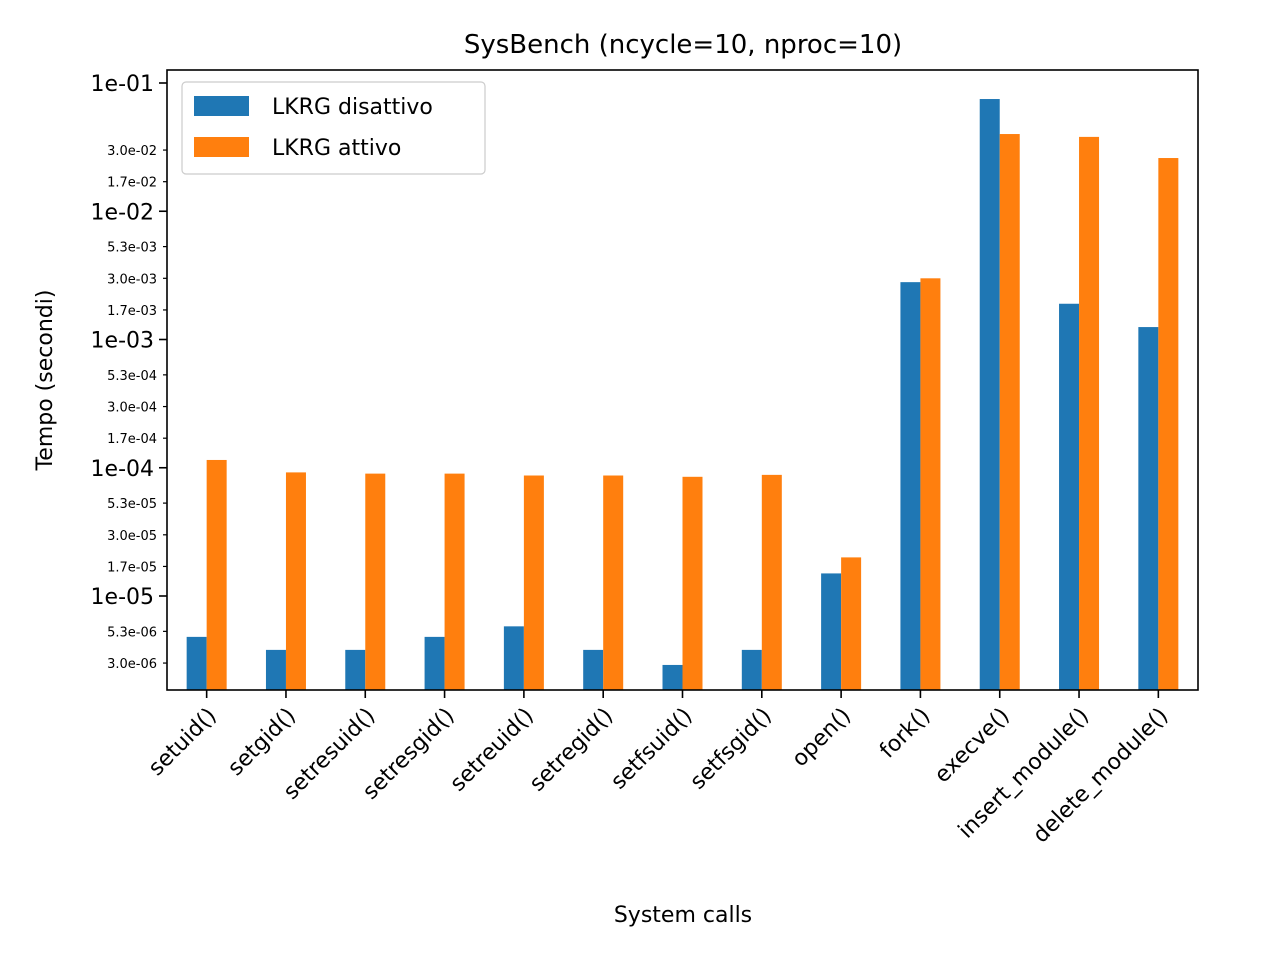  I want to click on y-major-tick-label-1: 1e-02, so click(122, 212).